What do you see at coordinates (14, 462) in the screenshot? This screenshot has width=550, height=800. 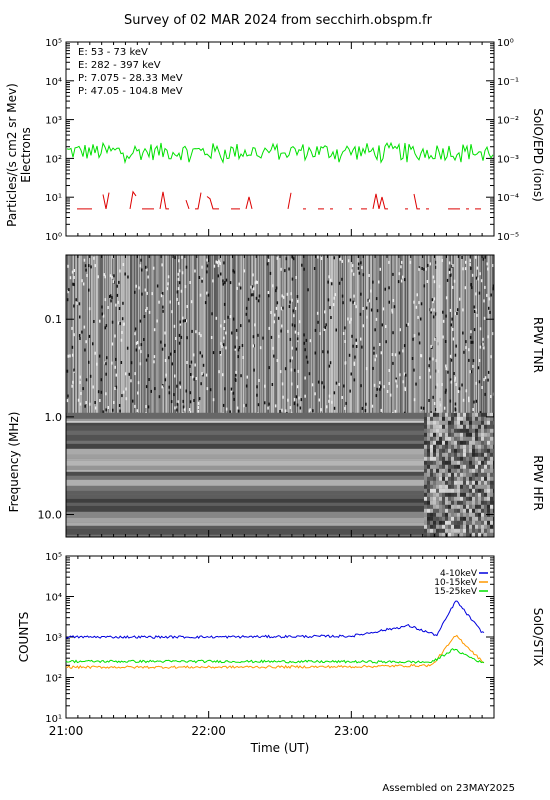 I see `rpw-ylabel: Frequency (MHz)` at bounding box center [14, 462].